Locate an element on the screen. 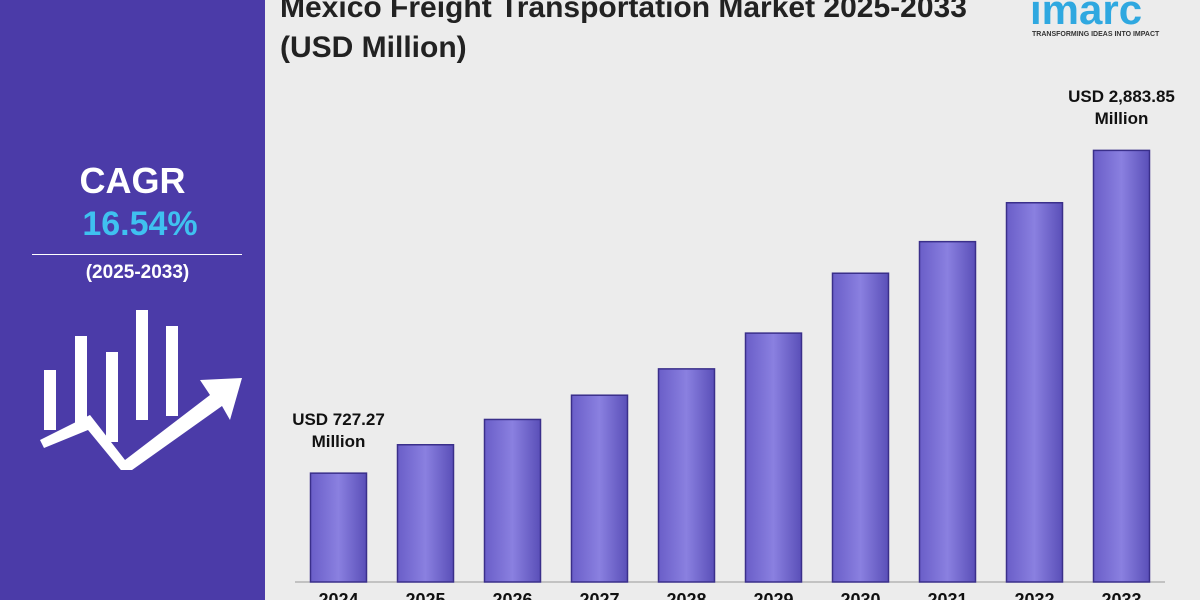 The height and width of the screenshot is (600, 1200). x-tick-label: 2028 is located at coordinates (686, 595).